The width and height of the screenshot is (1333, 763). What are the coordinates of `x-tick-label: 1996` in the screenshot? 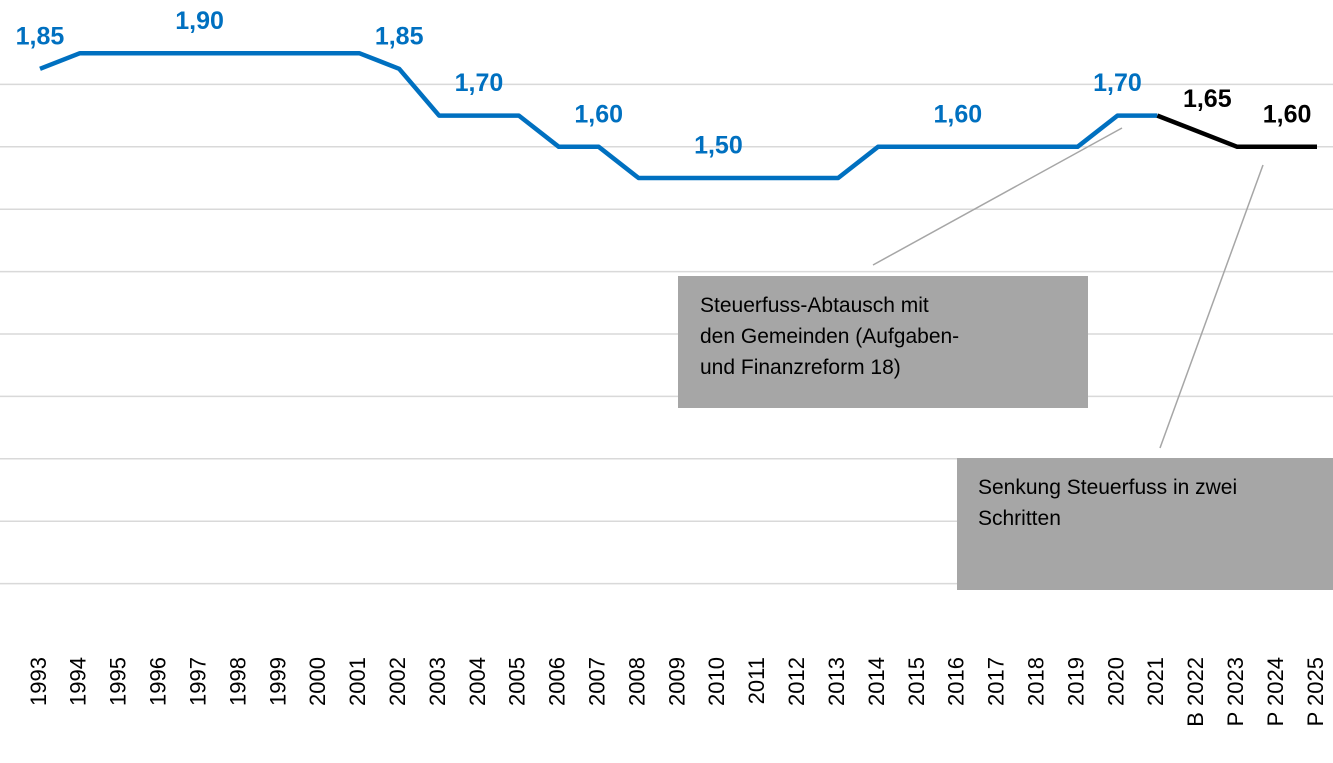 It's located at (158, 681).